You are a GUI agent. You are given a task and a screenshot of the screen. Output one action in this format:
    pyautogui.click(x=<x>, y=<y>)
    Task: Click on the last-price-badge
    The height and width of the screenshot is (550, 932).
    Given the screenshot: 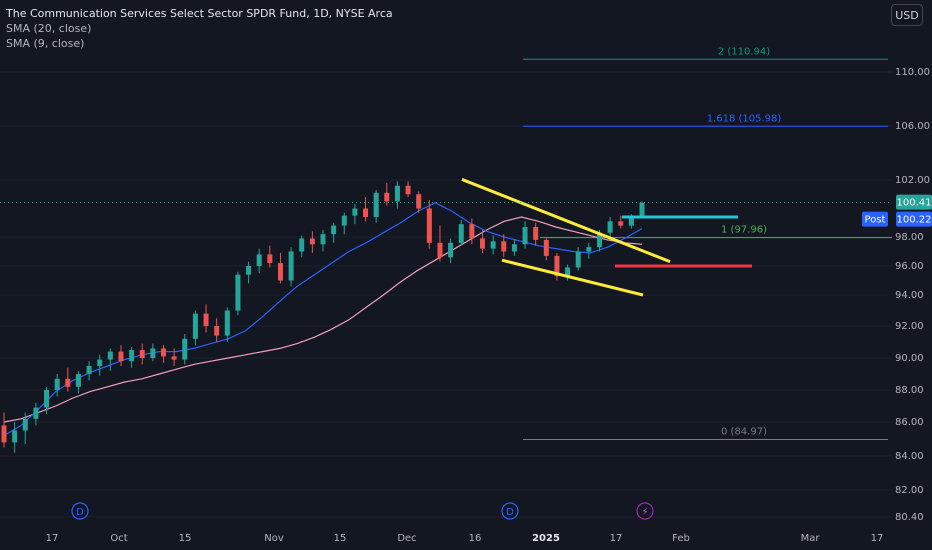 What is the action you would take?
    pyautogui.click(x=914, y=202)
    